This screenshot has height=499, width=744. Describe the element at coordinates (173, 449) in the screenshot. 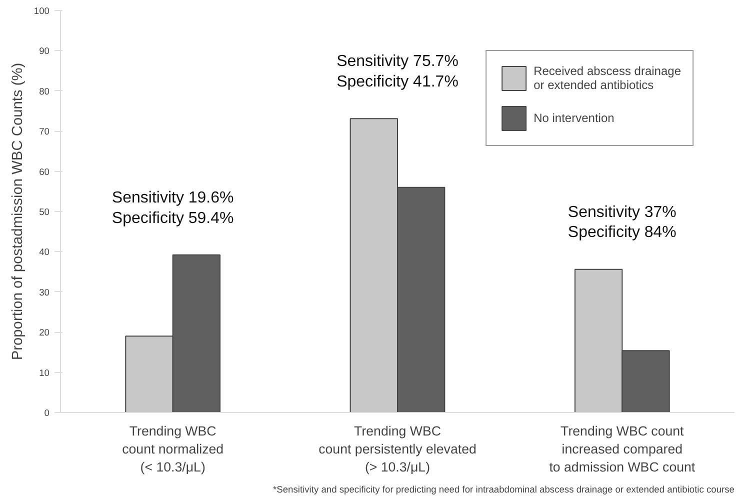

I see `x-tick-label: Trending WBC count normalized (< 10.3/μL)` at that location.